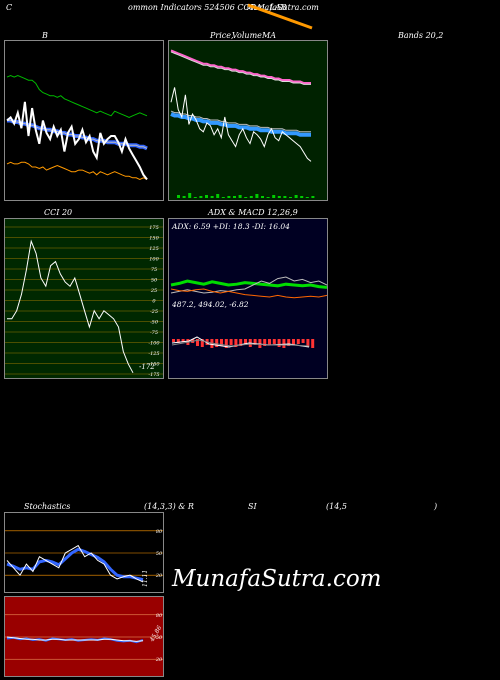 The height and width of the screenshot is (680, 500). I want to click on cci-tick-label: 25, so click(153, 291).